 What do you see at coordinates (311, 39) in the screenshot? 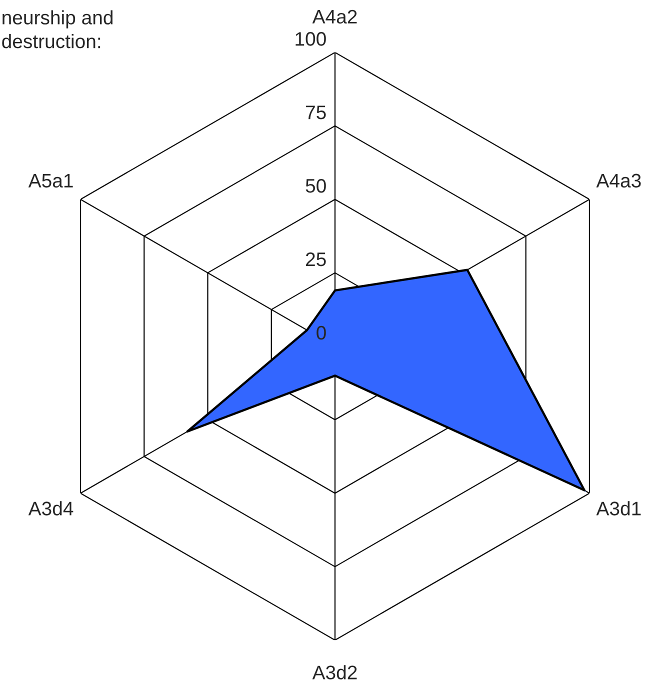
I see `y-tick-label: 100` at bounding box center [311, 39].